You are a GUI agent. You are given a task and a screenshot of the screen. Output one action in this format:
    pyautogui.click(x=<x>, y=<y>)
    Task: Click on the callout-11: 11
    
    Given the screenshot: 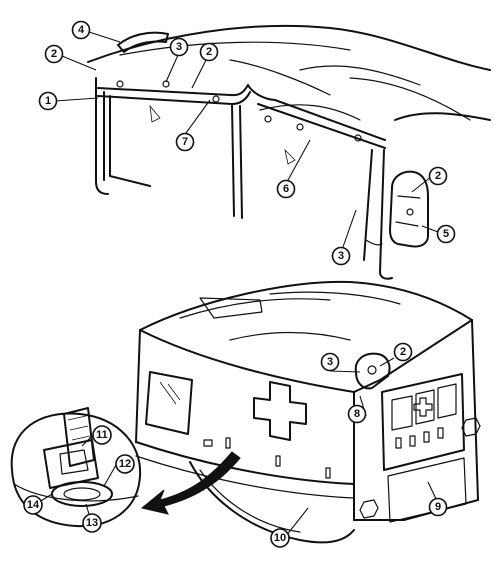 What is the action you would take?
    pyautogui.click(x=102, y=435)
    